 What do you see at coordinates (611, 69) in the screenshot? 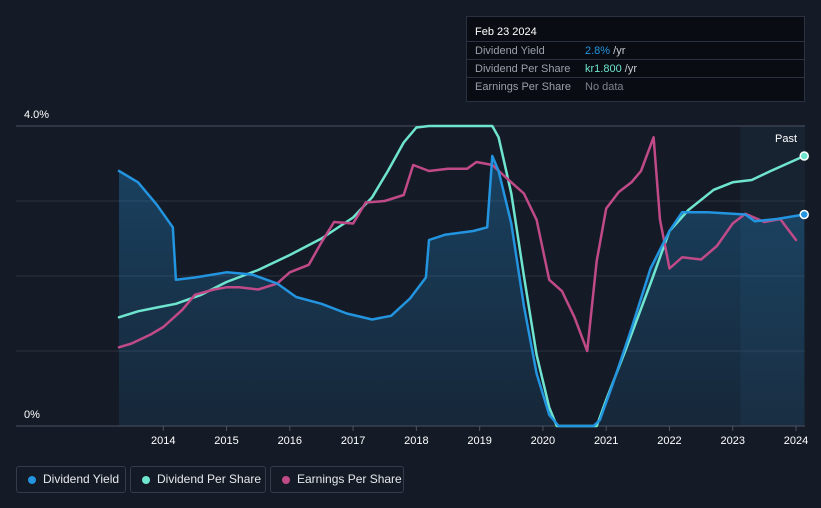
I see `tooltip-value: kr1.800 /yr` at bounding box center [611, 69].